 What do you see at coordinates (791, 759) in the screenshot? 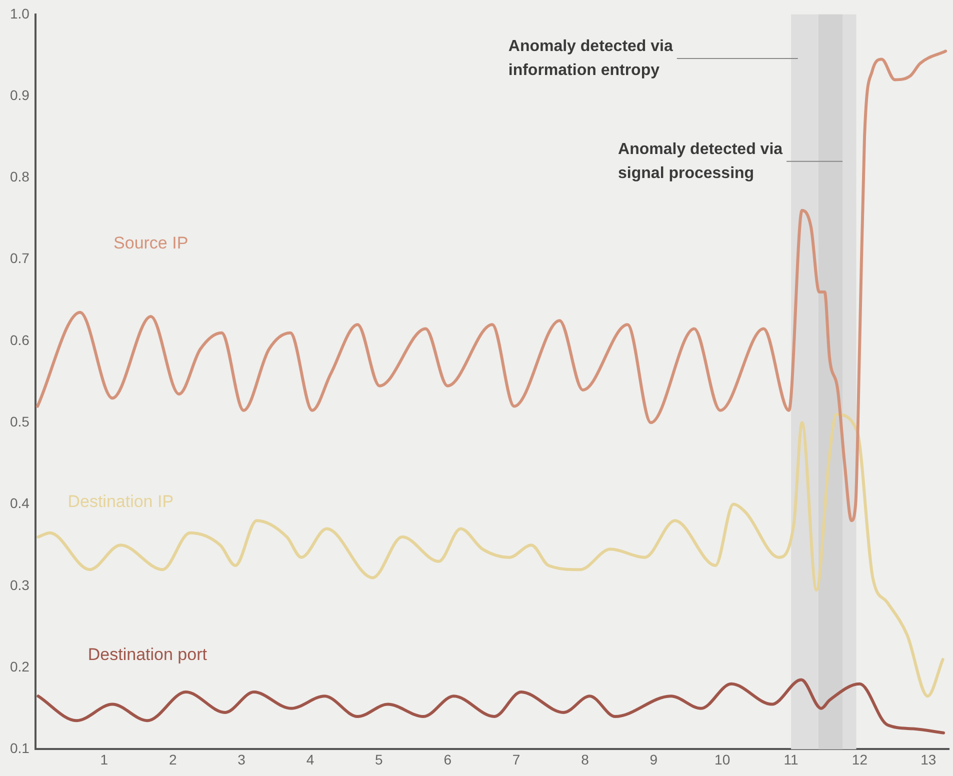
I see `x-tick-label: 11` at bounding box center [791, 759].